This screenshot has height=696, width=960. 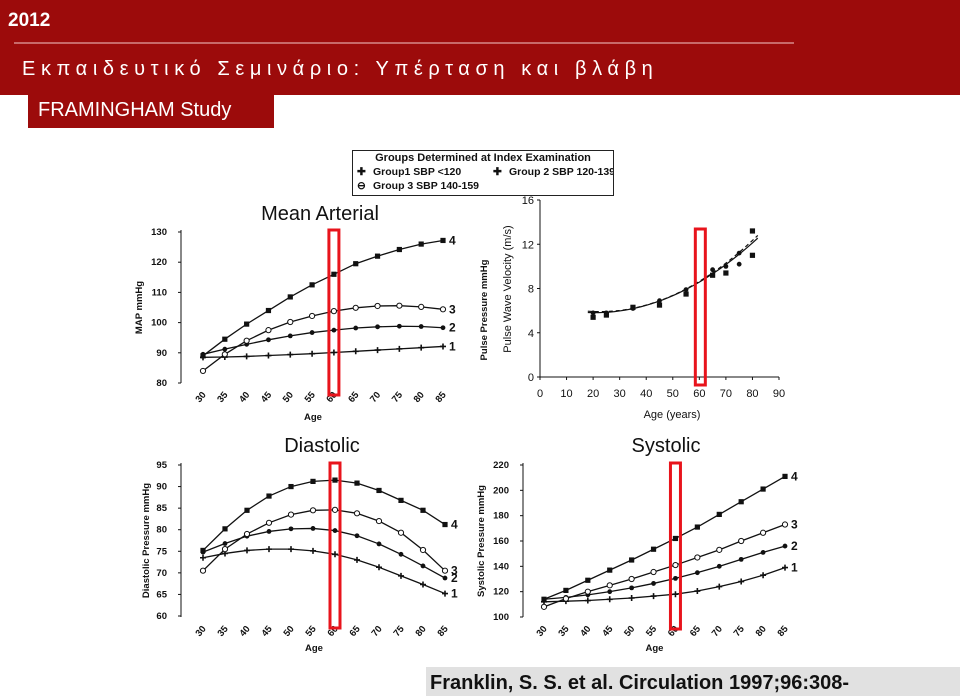 What do you see at coordinates (501, 541) in the screenshot?
I see `y-tick-label: 160` at bounding box center [501, 541].